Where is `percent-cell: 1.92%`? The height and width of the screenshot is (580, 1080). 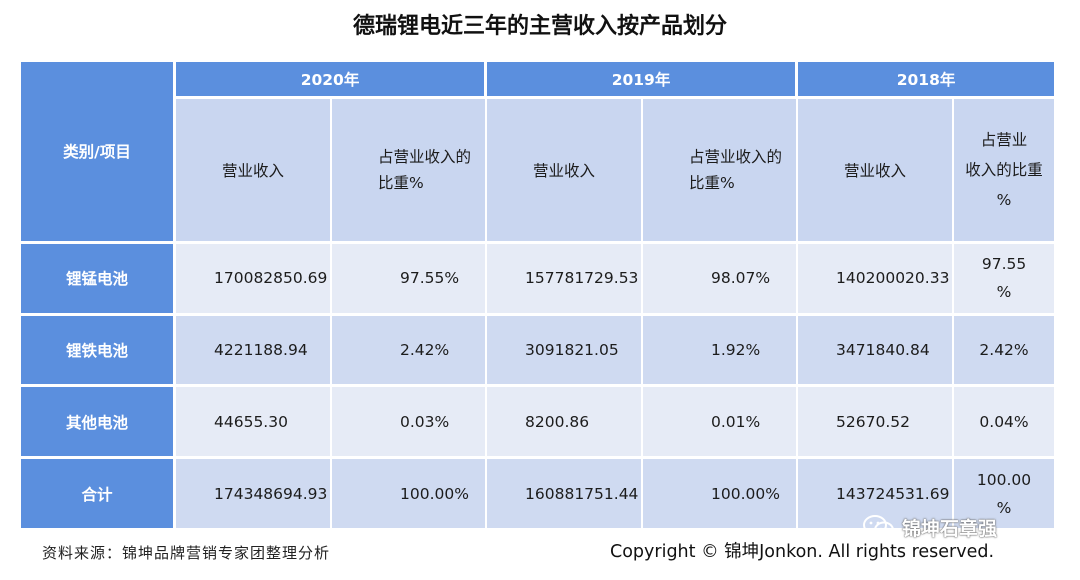
percent-cell: 1.92% is located at coordinates (721, 351).